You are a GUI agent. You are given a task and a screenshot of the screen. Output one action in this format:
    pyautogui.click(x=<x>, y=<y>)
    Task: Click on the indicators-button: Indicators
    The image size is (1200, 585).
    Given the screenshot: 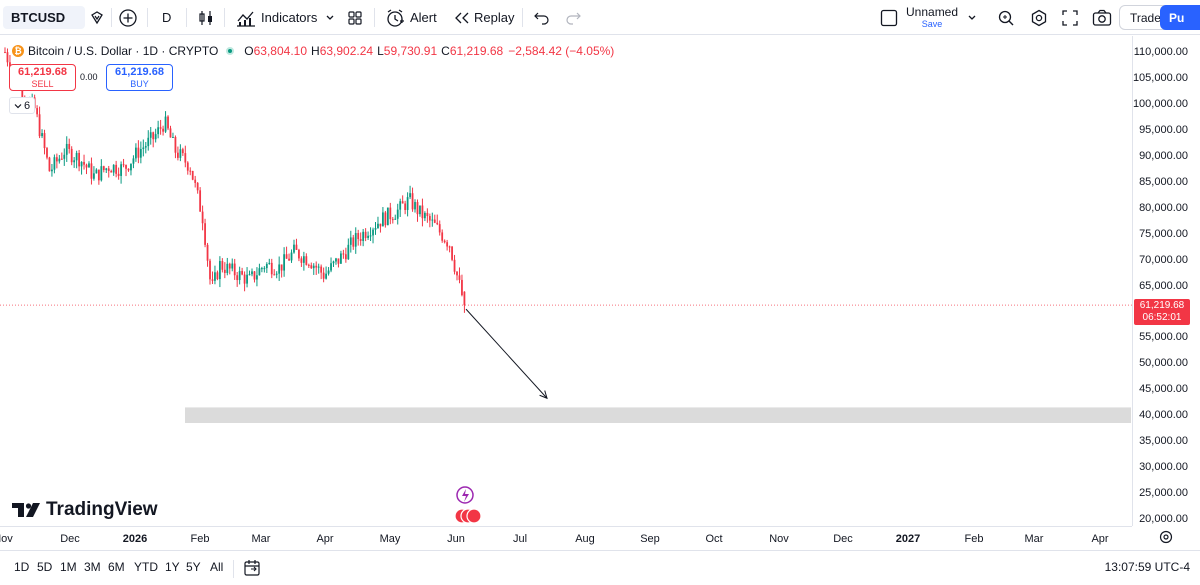 What is the action you would take?
    pyautogui.click(x=276, y=17)
    